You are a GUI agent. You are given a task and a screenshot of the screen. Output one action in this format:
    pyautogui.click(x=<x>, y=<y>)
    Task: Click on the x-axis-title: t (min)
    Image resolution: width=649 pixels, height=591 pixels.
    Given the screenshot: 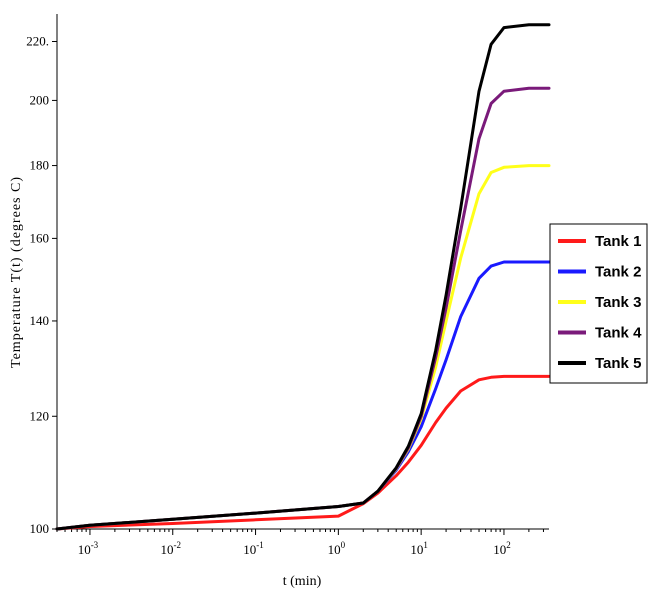 What is the action you would take?
    pyautogui.click(x=302, y=581)
    